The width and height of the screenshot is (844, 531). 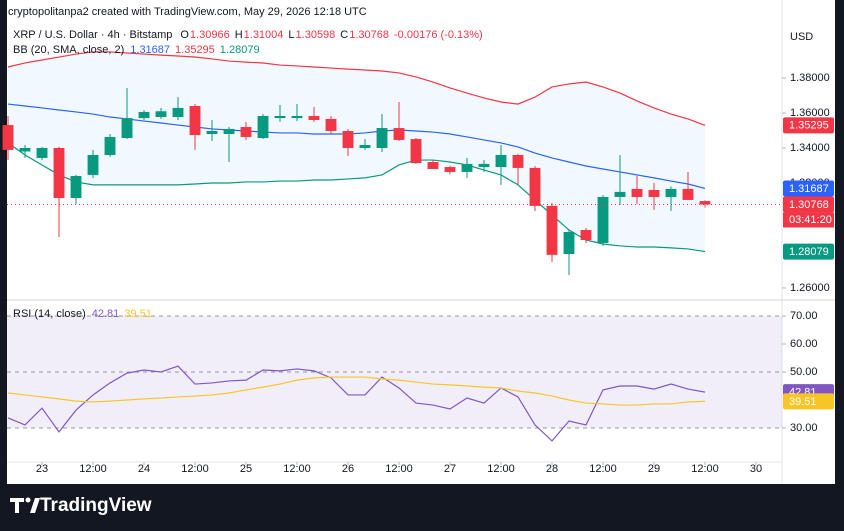 What do you see at coordinates (239, 35) in the screenshot?
I see `legend-text: H` at bounding box center [239, 35].